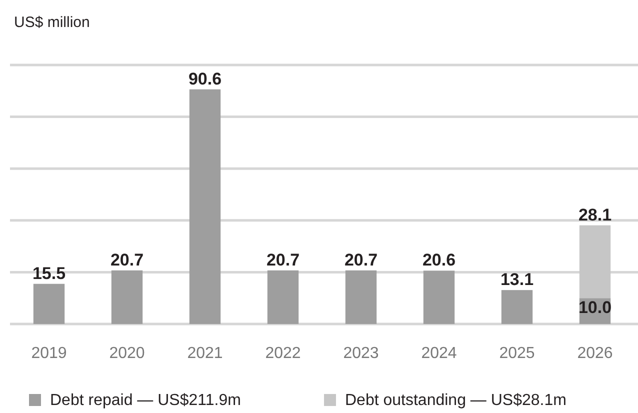 The height and width of the screenshot is (413, 638). Describe the element at coordinates (361, 353) in the screenshot. I see `x-tick-label: 2023` at that location.